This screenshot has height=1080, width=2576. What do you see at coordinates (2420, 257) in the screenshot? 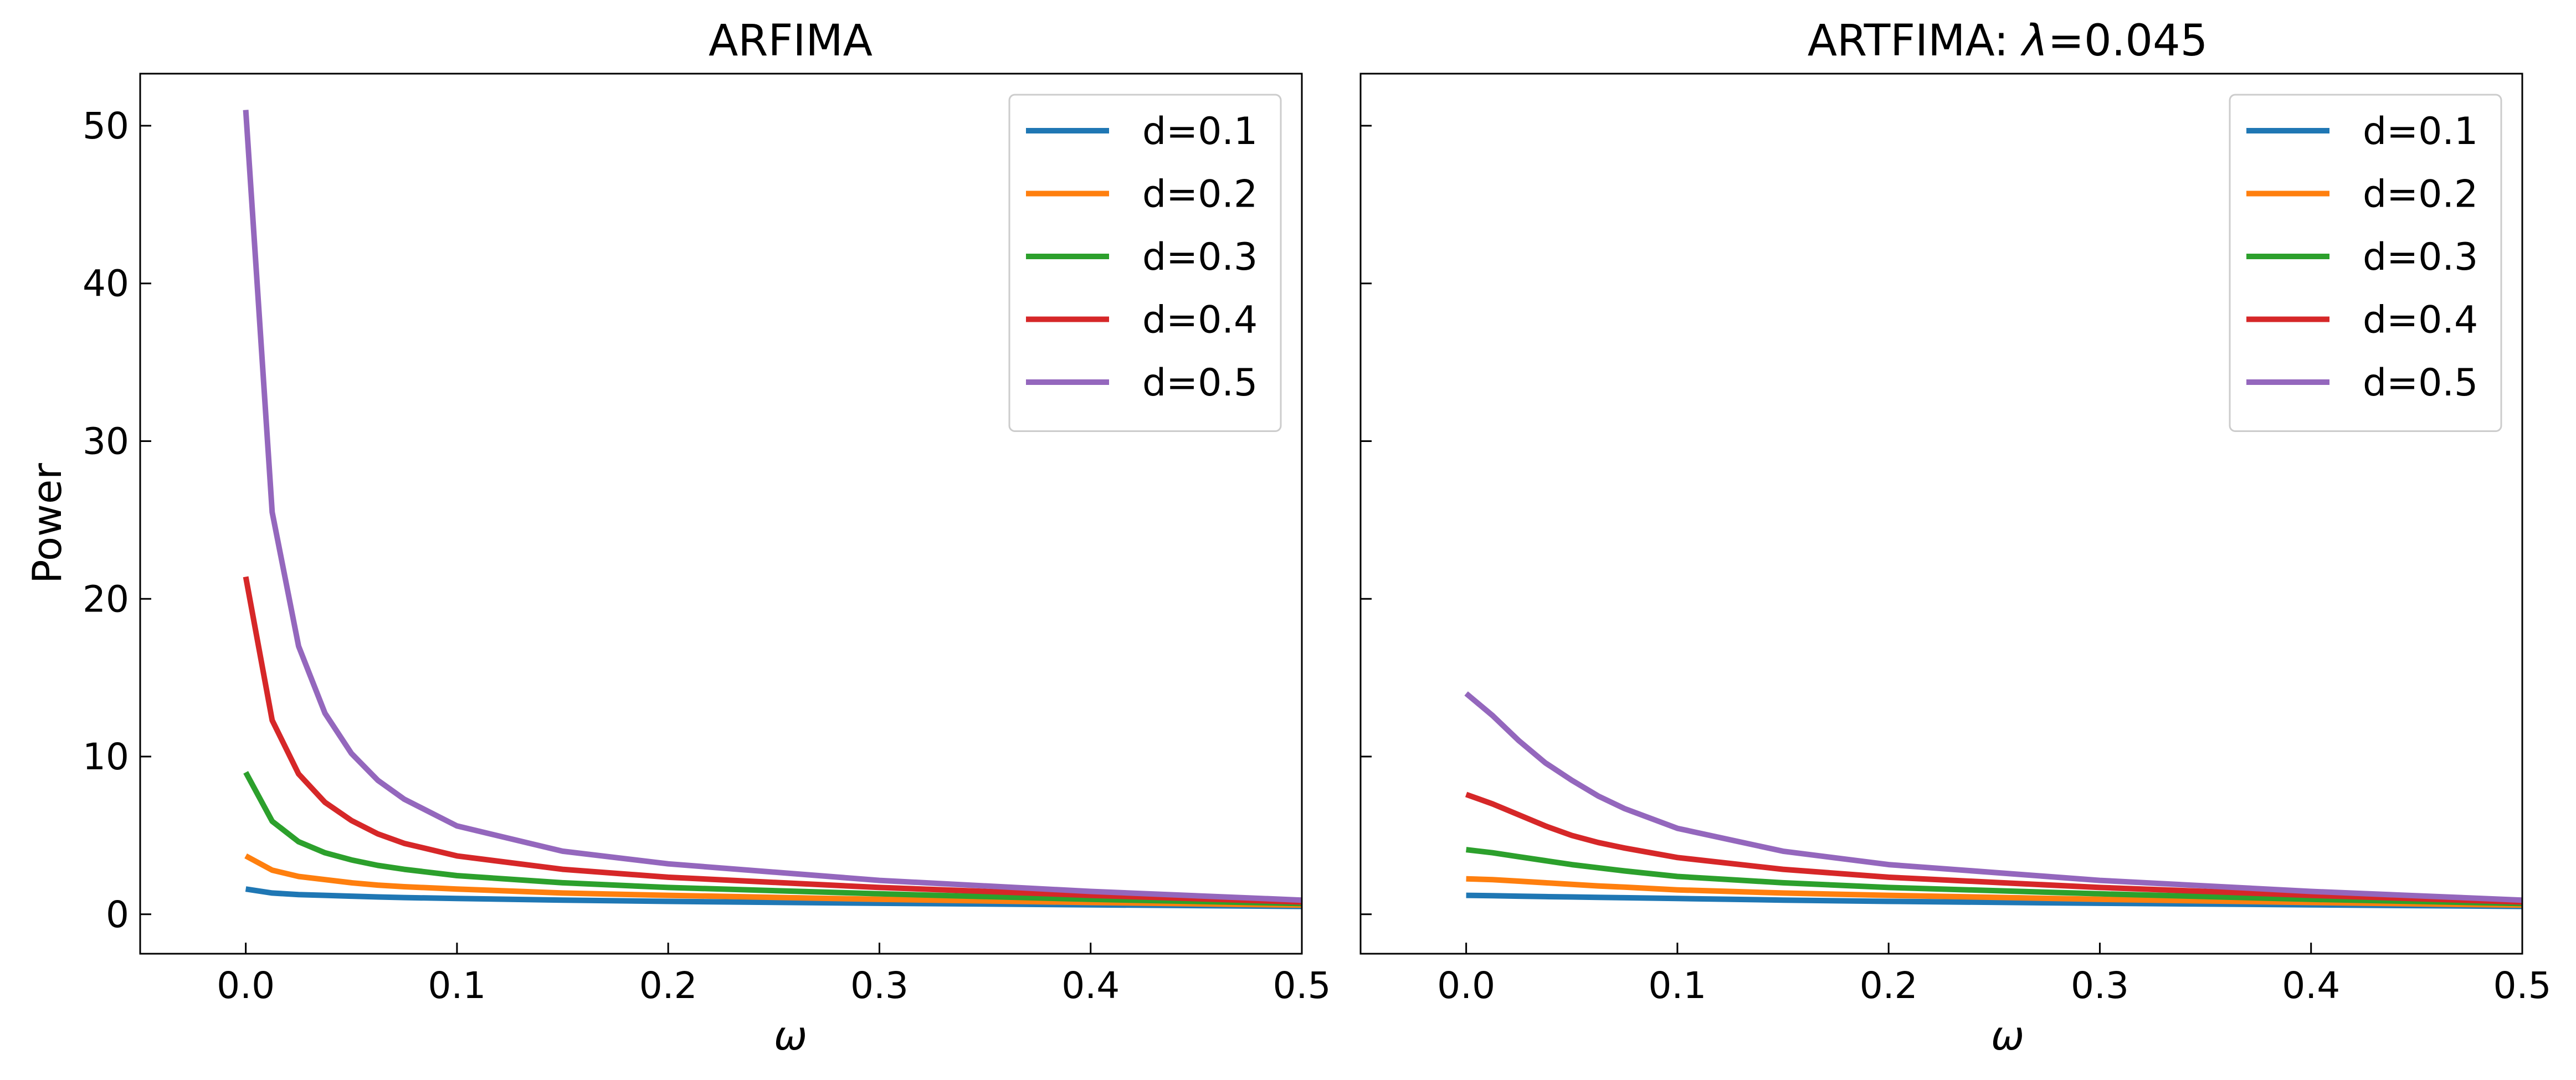
I see `artfima-legend-label: d=0.3` at bounding box center [2420, 257].